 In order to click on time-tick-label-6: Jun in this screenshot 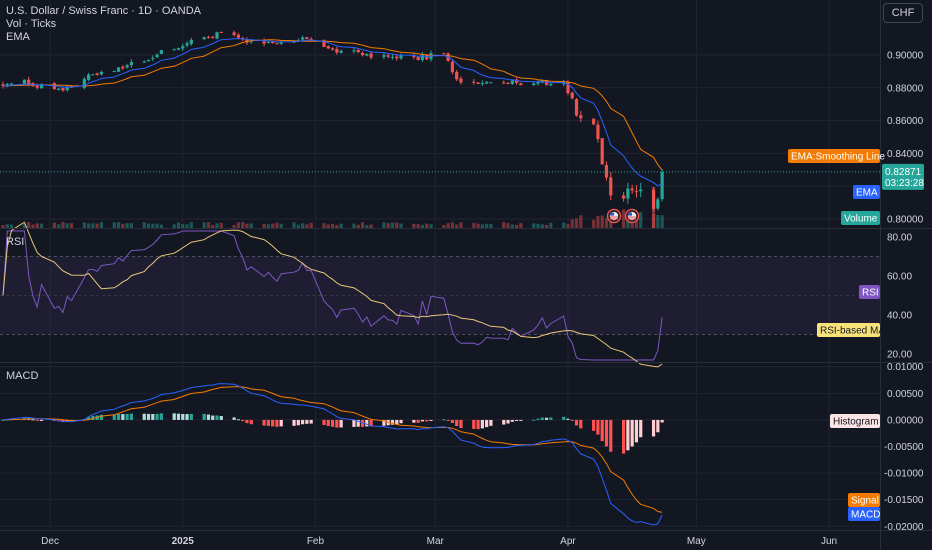, I will do `click(829, 541)`.